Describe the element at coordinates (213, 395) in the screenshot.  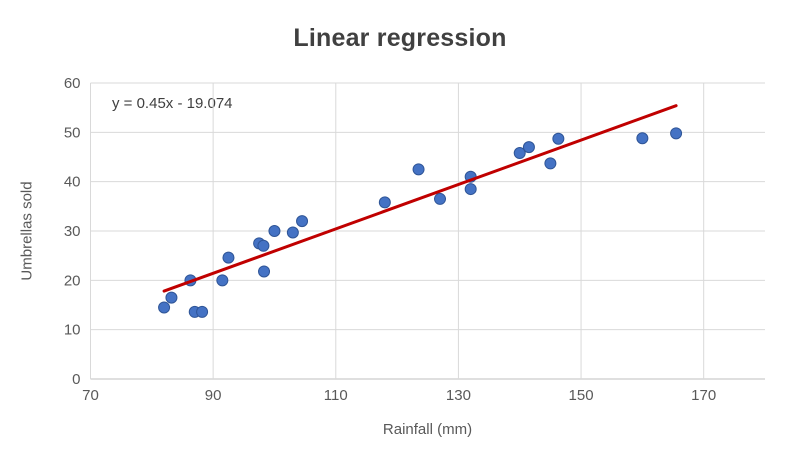
I see `x-tick-label: 90` at that location.